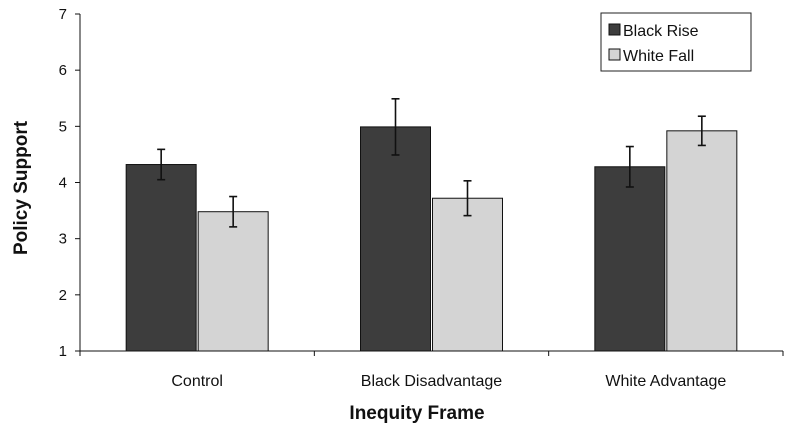 This screenshot has height=432, width=798. What do you see at coordinates (21, 187) in the screenshot?
I see `y-axis-title: Policy Support` at bounding box center [21, 187].